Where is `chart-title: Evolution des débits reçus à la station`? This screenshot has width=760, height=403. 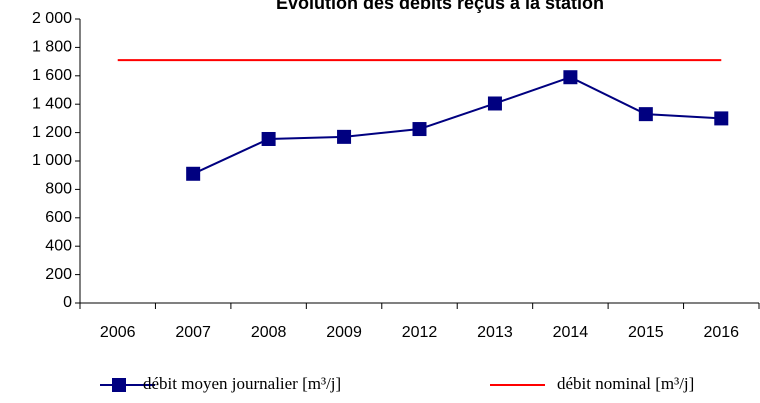
chart-title: Evolution des débits reçus à la station is located at coordinates (440, 6).